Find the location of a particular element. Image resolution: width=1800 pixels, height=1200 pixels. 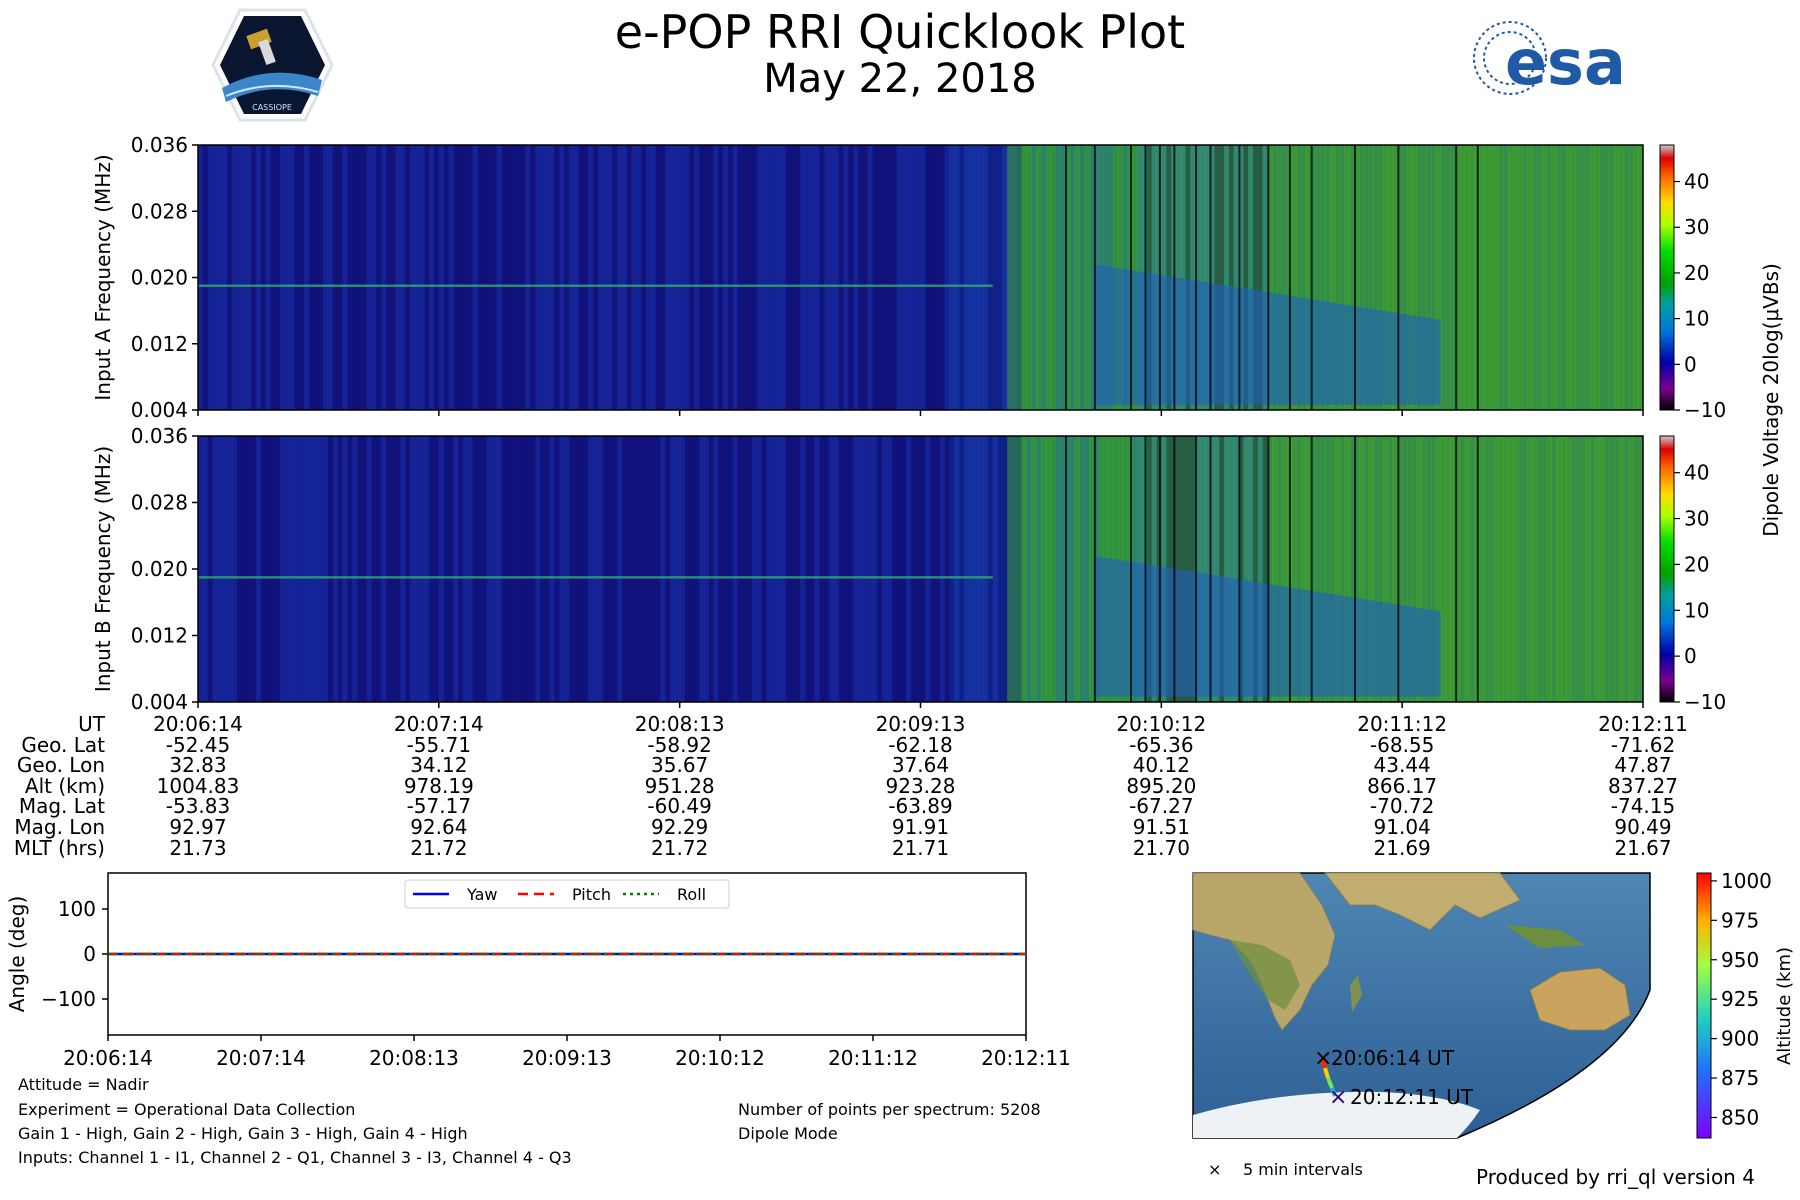

ephemeris-label: Mag. Lat is located at coordinates (61, 806).